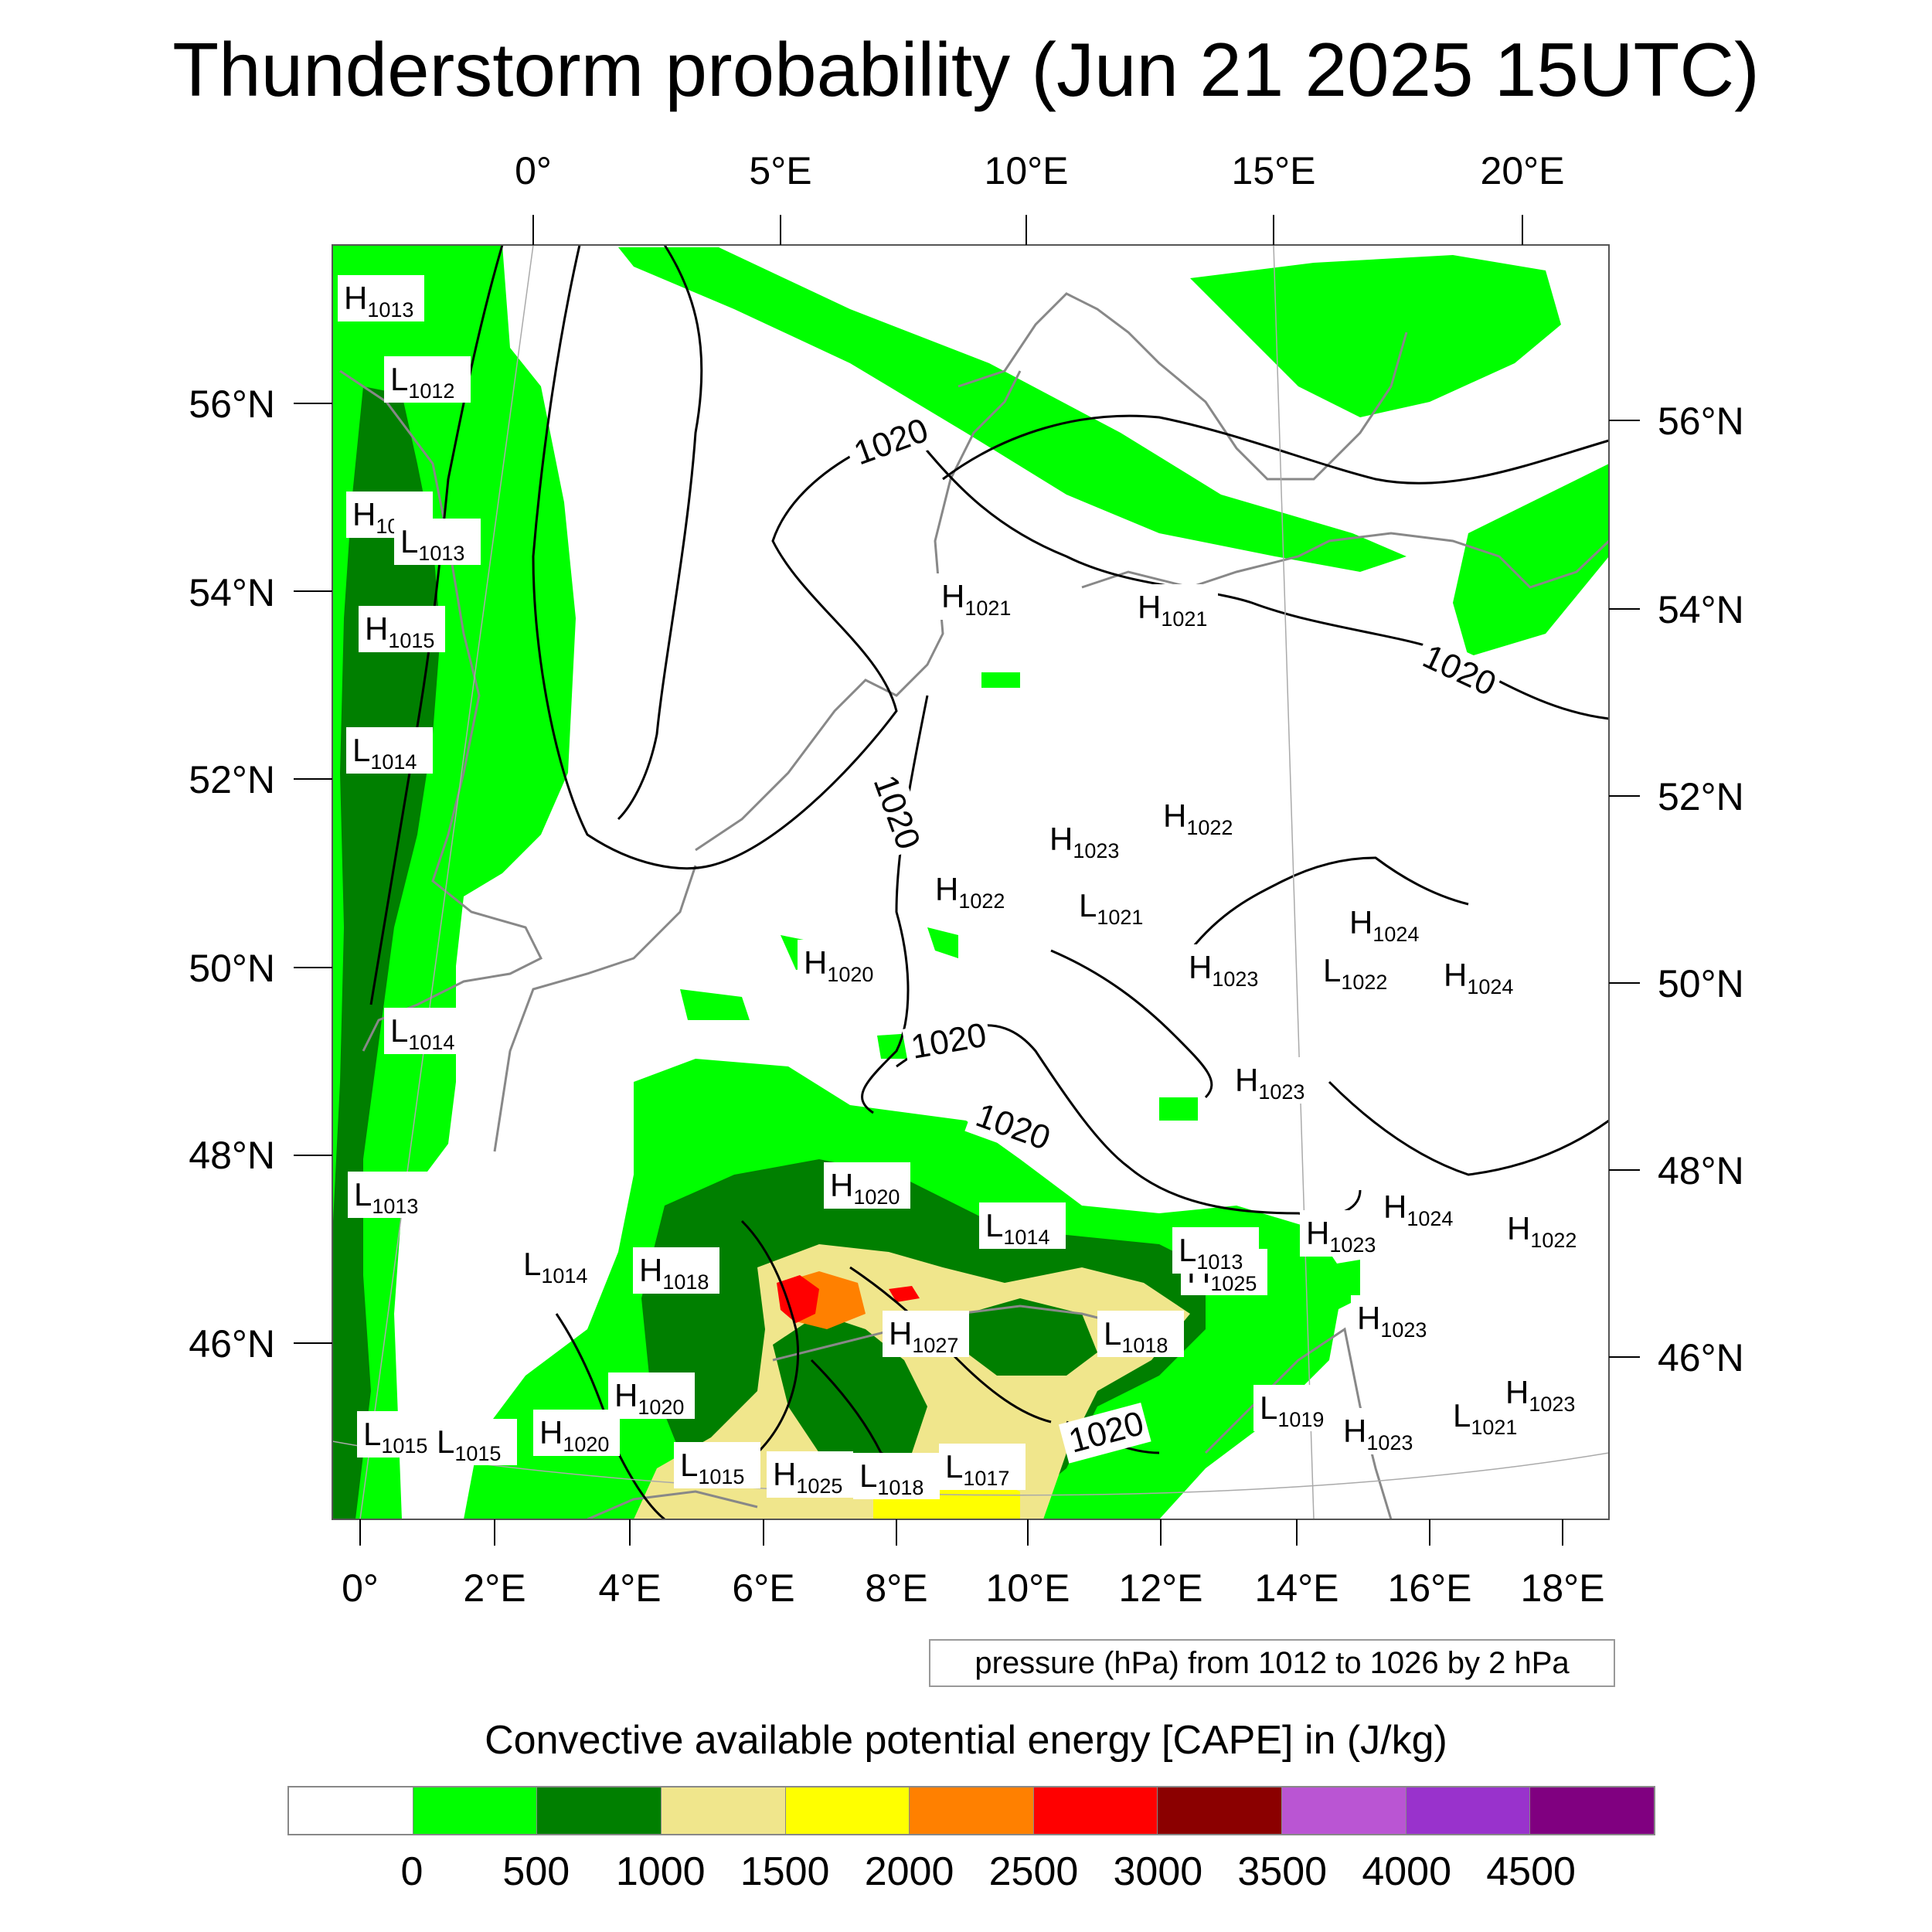  Describe the element at coordinates (232, 404) in the screenshot. I see `left-lat-label: 56°N` at that location.